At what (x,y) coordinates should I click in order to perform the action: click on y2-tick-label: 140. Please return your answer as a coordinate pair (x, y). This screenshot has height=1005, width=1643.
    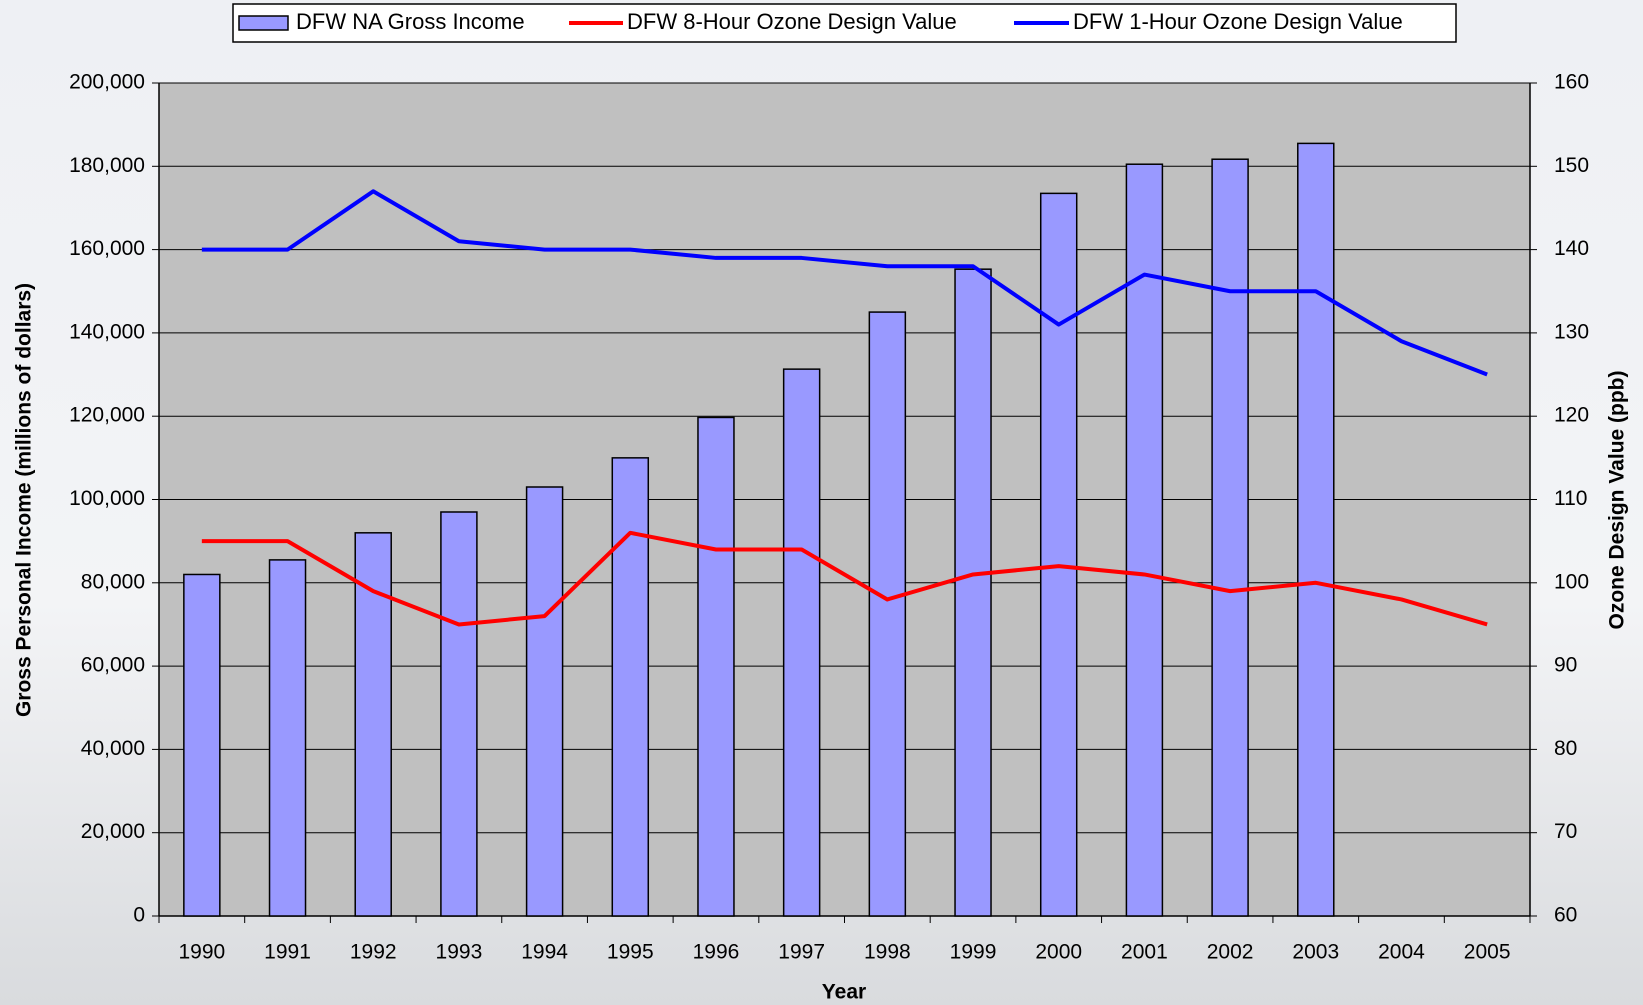
    Looking at the image, I should click on (1571, 248).